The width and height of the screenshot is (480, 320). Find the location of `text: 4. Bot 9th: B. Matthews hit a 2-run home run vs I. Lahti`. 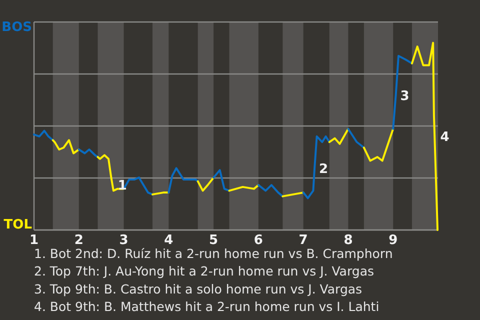

text: 4. Bot 9th: B. Matthews hit a 2-run home run vs I. Lahti is located at coordinates (207, 306).